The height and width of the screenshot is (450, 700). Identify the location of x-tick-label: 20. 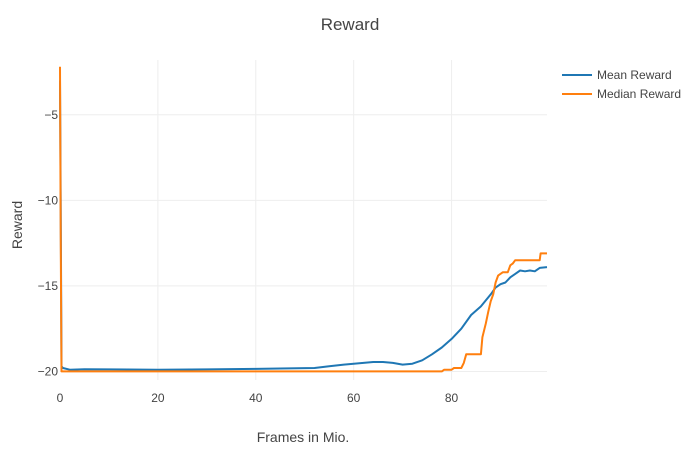
(158, 398).